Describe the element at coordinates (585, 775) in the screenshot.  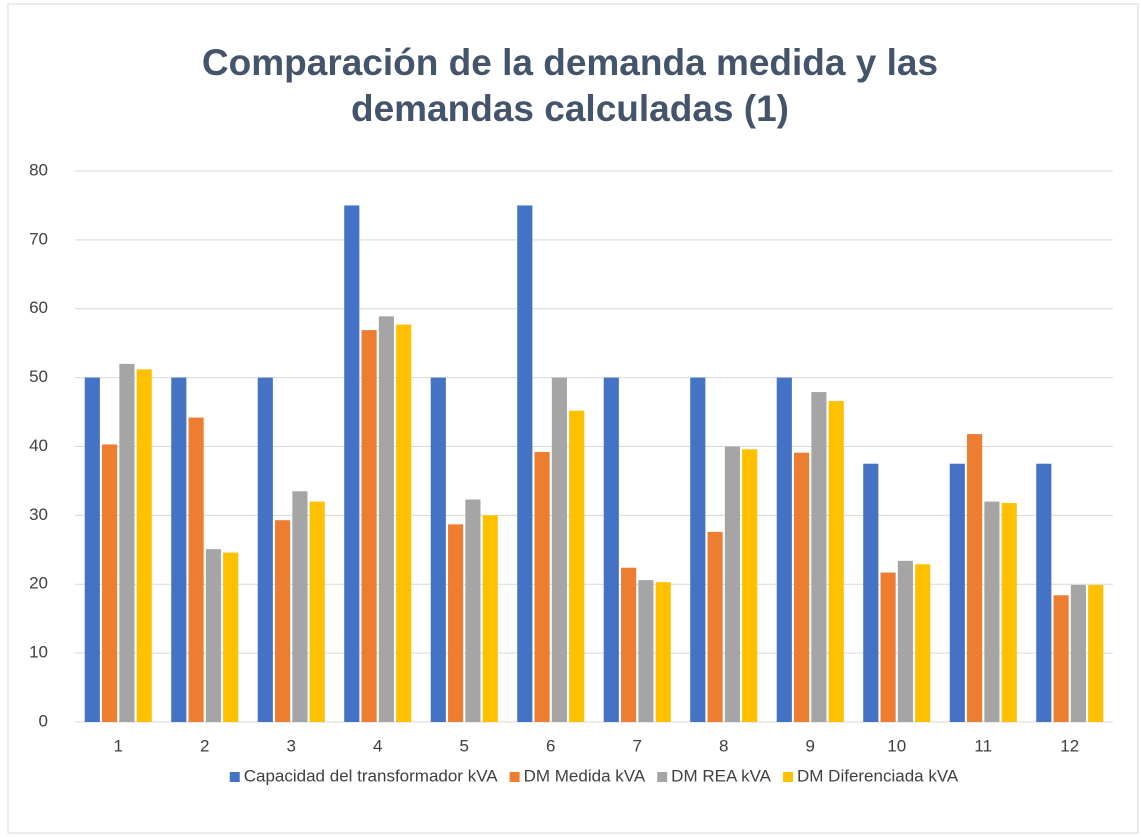
I see `legend-label: DM Medida kVA` at that location.